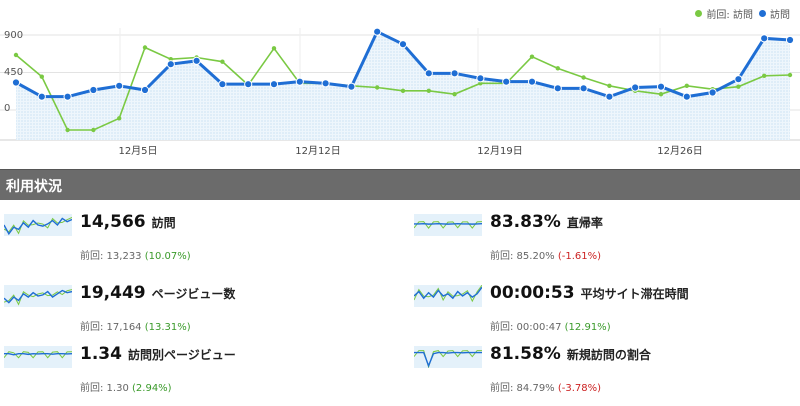  What do you see at coordinates (600, 376) in the screenshot?
I see `metric-new-visits: 81.58%新規訪問の割合 前回: 84.79% (-3.78%)` at bounding box center [600, 376].